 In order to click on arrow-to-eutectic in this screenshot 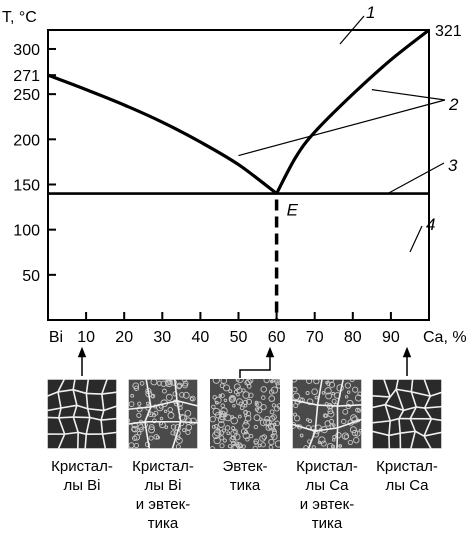, I will do `click(255, 365)`.